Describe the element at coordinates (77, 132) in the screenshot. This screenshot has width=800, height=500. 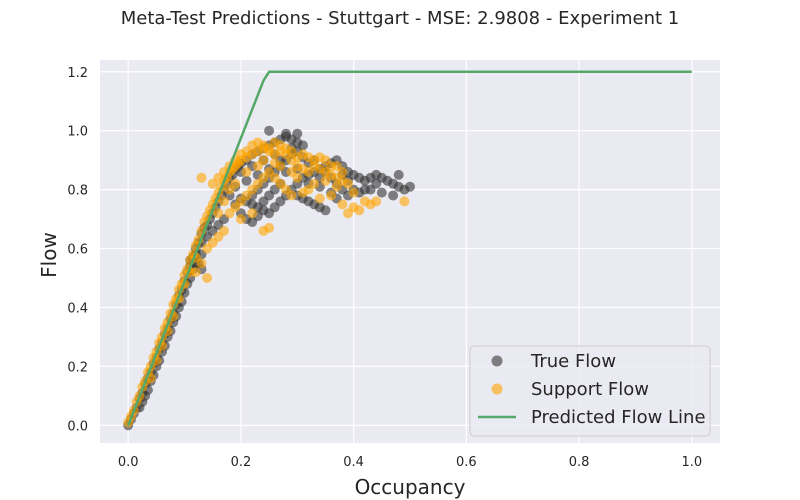
I see `y-tick-label: 1.0` at that location.